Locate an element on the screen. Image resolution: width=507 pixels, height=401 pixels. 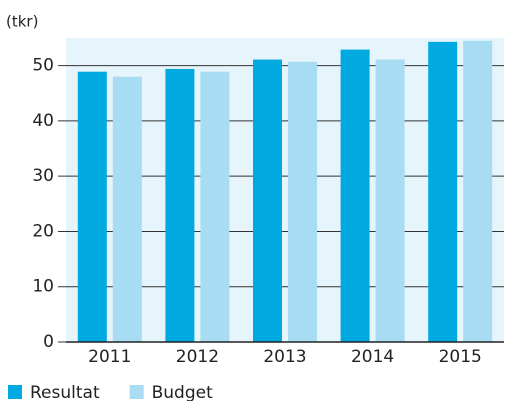
y-tick-label: 0 is located at coordinates (48, 342).